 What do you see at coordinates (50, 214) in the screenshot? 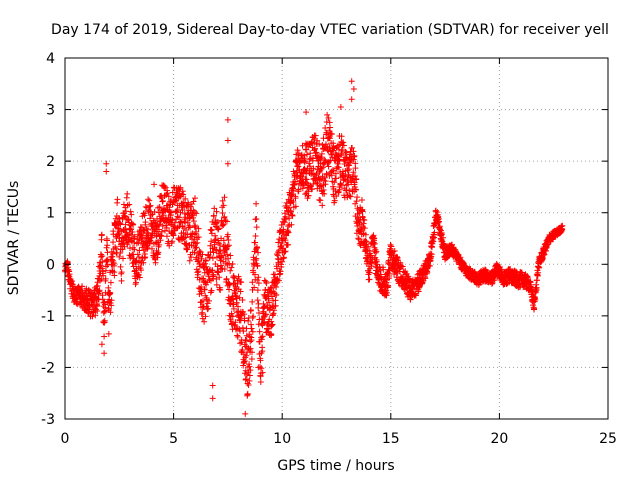
I see `y-tick-label: 1` at bounding box center [50, 214].